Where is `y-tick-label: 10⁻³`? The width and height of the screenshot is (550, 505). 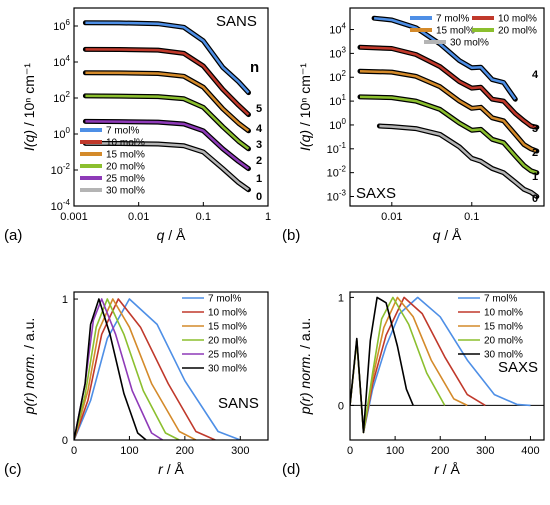
y-tick-label: 10⁻³ is located at coordinates (337, 196).